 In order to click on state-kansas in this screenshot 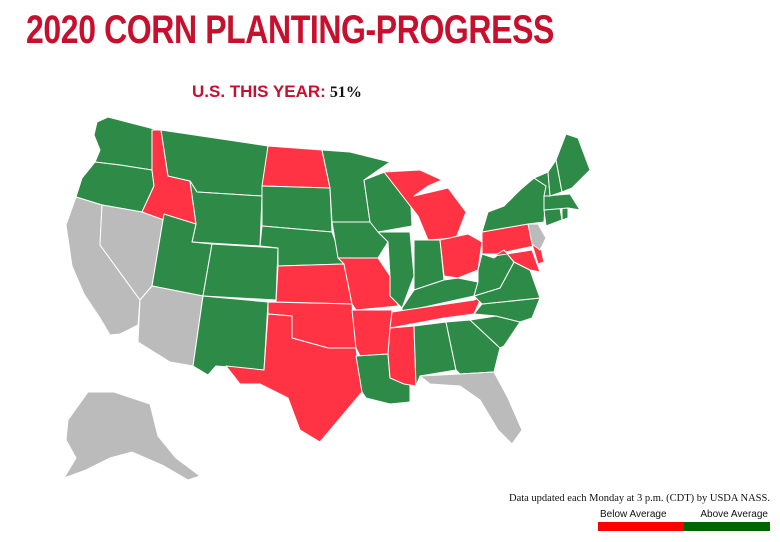, I will do `click(314, 284)`.